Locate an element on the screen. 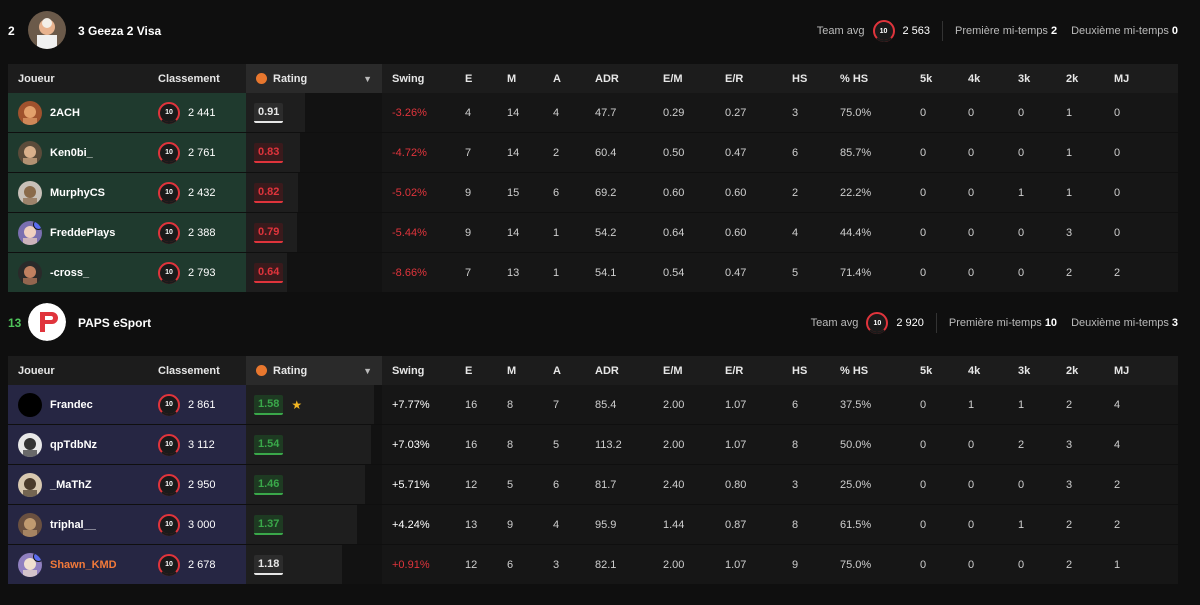  player-name: -cross_ is located at coordinates (70, 272).